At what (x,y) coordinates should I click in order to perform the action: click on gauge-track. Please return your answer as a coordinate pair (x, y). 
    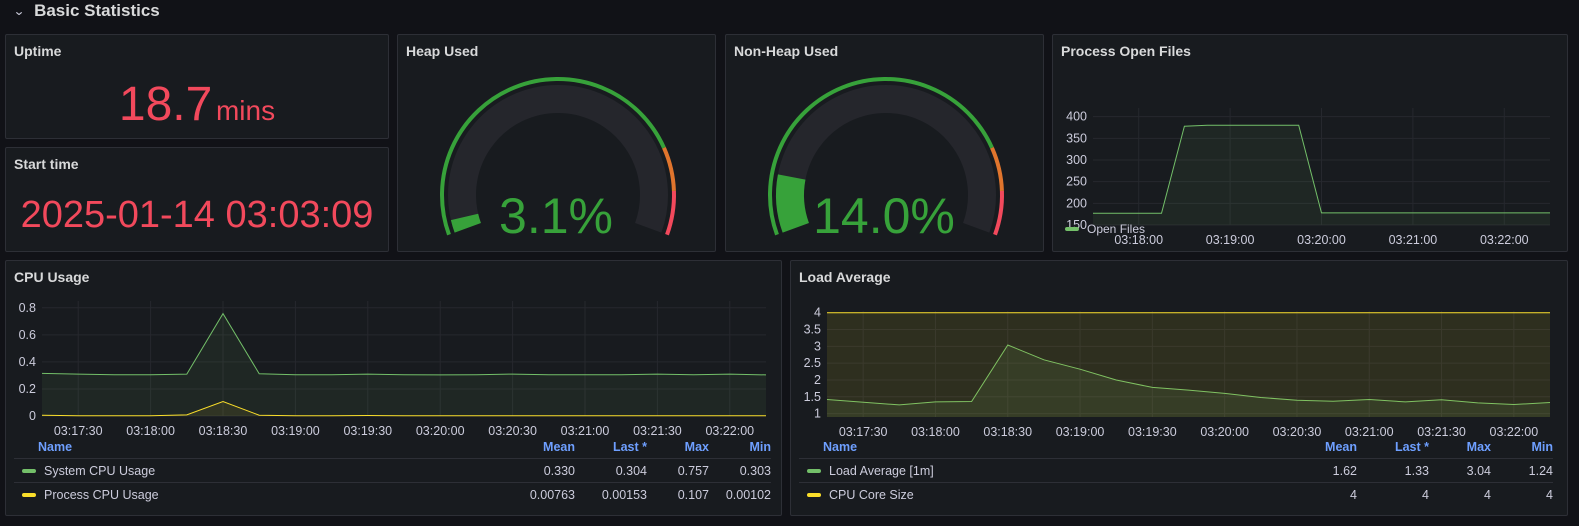
    Looking at the image, I should click on (558, 159).